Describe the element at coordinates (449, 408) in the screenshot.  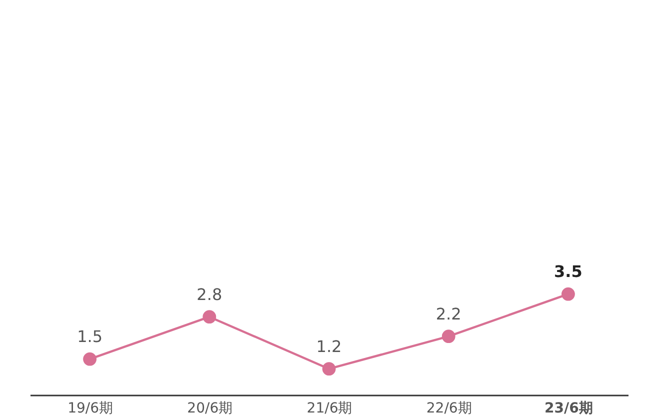
I see `x-tick-label: 22/6期` at that location.